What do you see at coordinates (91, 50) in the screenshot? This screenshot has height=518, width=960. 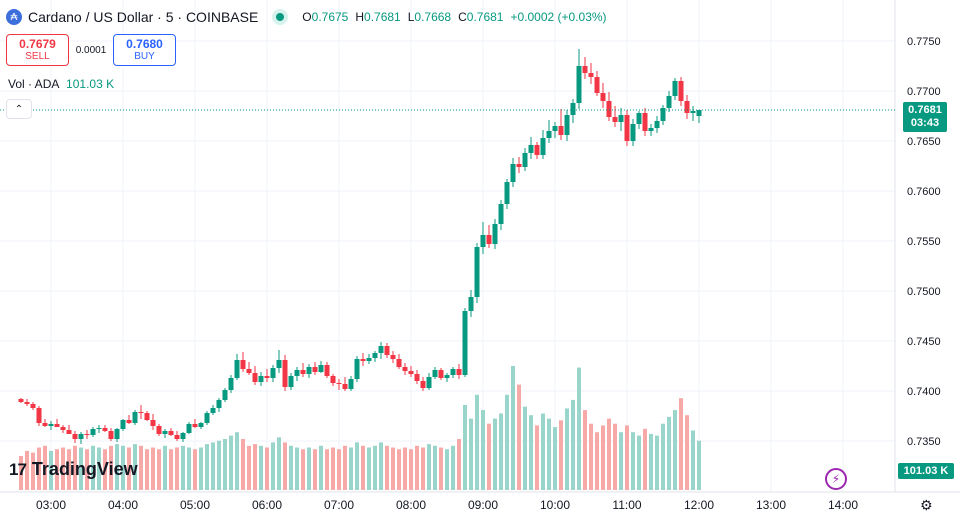 I see `trade-panel: 0.7679 SELL 0.0001 0.7680 BUY` at bounding box center [91, 50].